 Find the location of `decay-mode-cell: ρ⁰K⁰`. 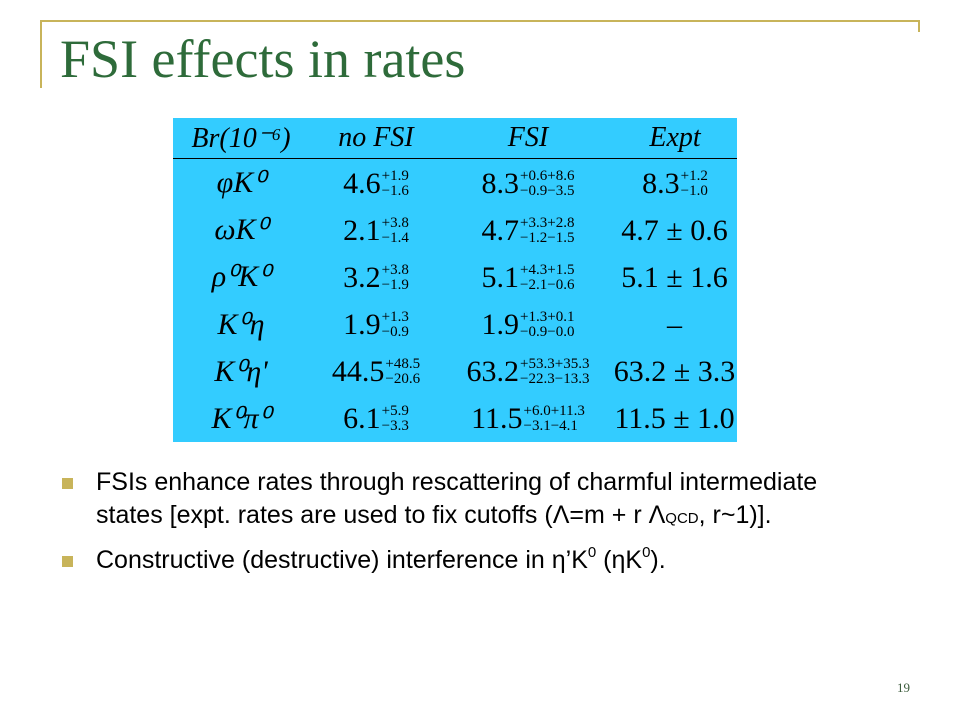

decay-mode-cell: ρ⁰K⁰ is located at coordinates (241, 277).